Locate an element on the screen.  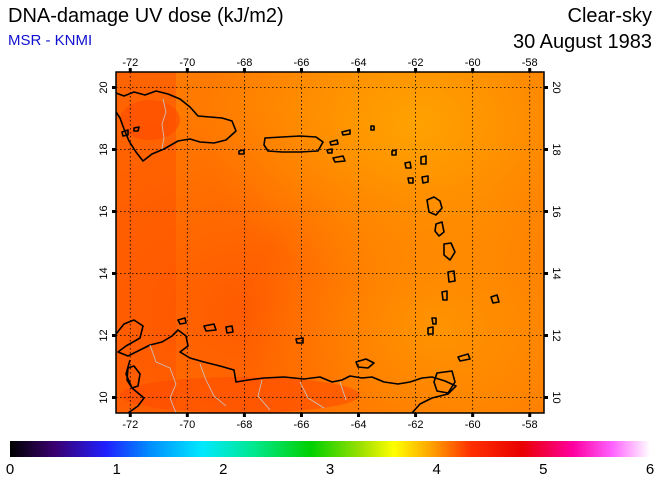
colorbar-label-0: 0 is located at coordinates (10, 469).